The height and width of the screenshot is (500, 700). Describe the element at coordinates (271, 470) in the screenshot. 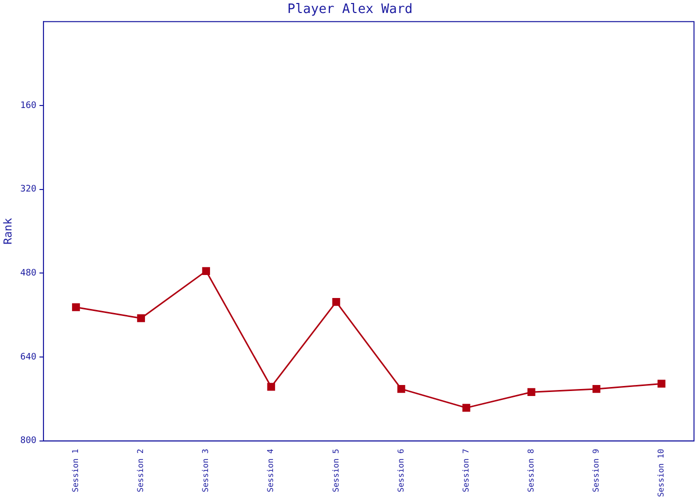

I see `x-tick-label: Session 4` at that location.